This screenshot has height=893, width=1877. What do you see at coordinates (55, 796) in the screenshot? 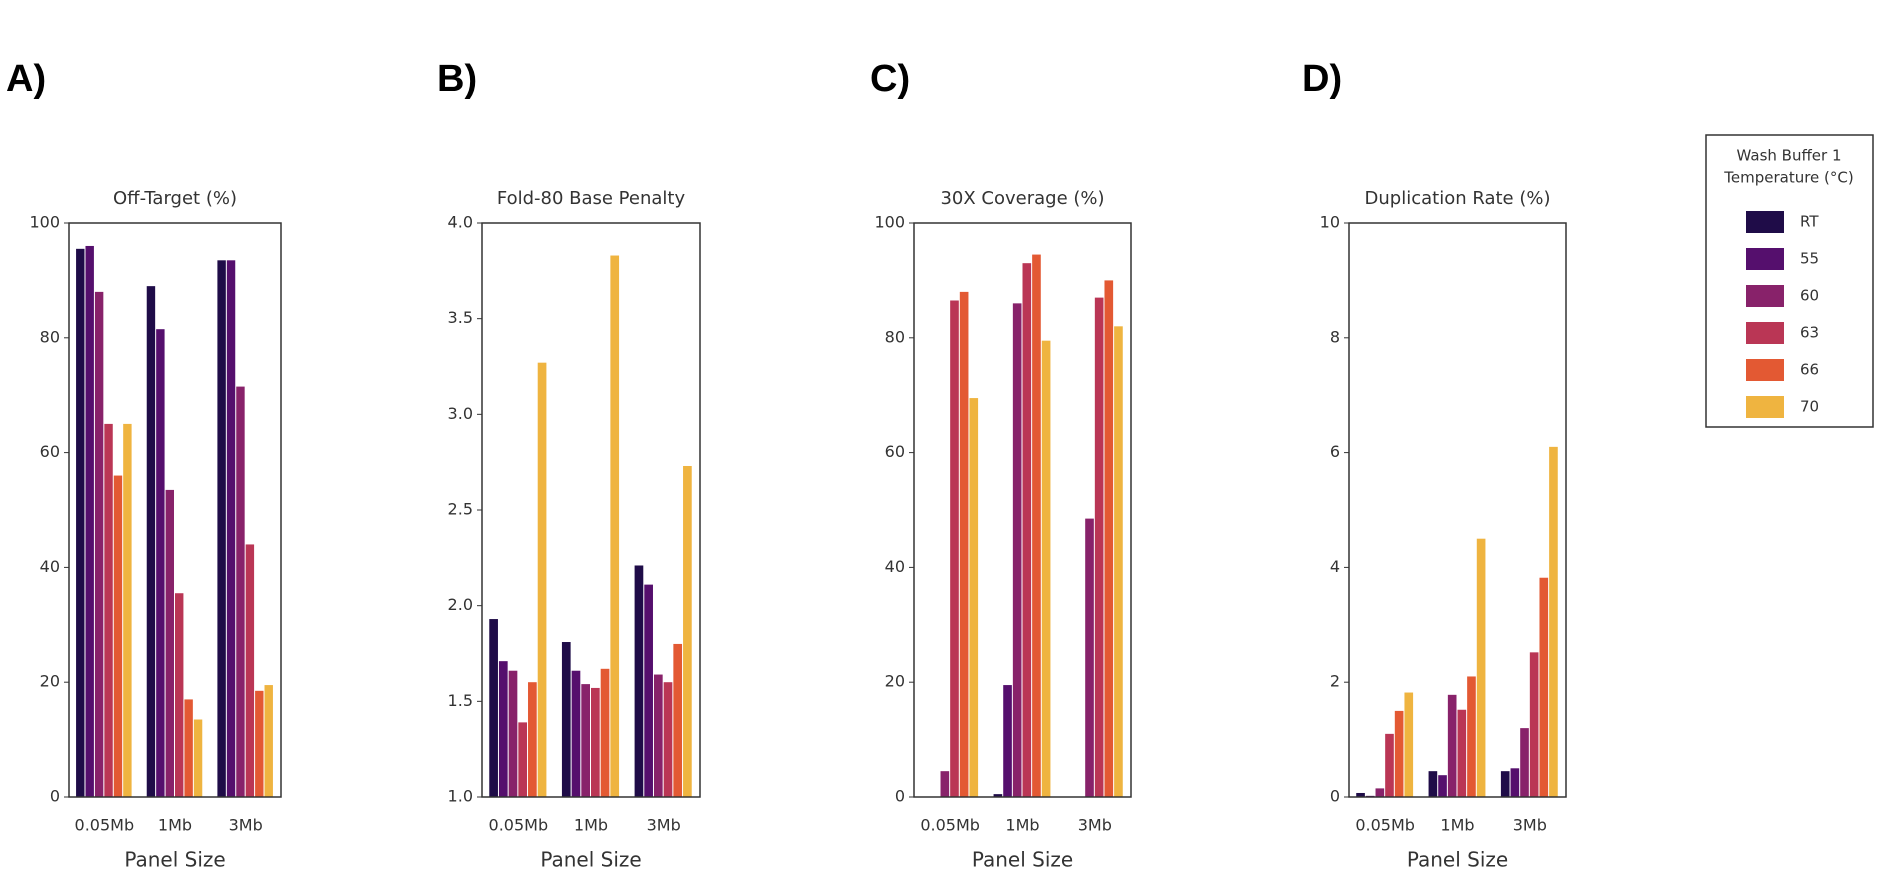
I see `y-tick-label: 0` at bounding box center [55, 796].